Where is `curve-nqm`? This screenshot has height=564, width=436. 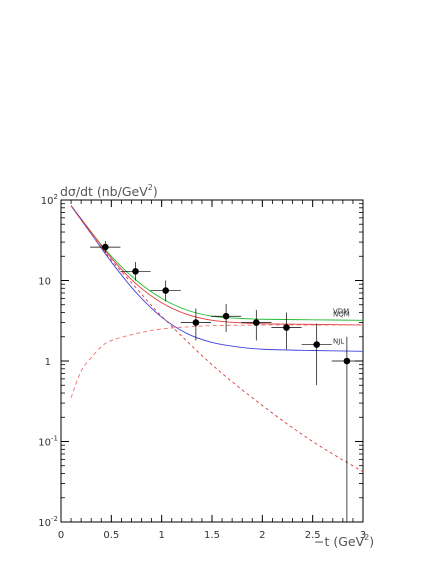 curve-nqm is located at coordinates (217, 265).